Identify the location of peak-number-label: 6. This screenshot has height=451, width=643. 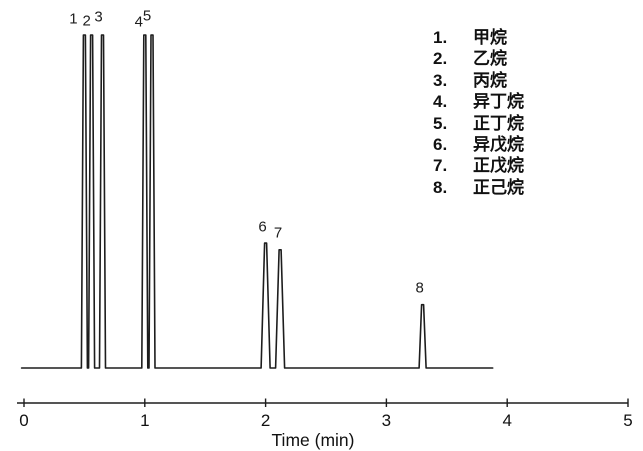
(262, 227).